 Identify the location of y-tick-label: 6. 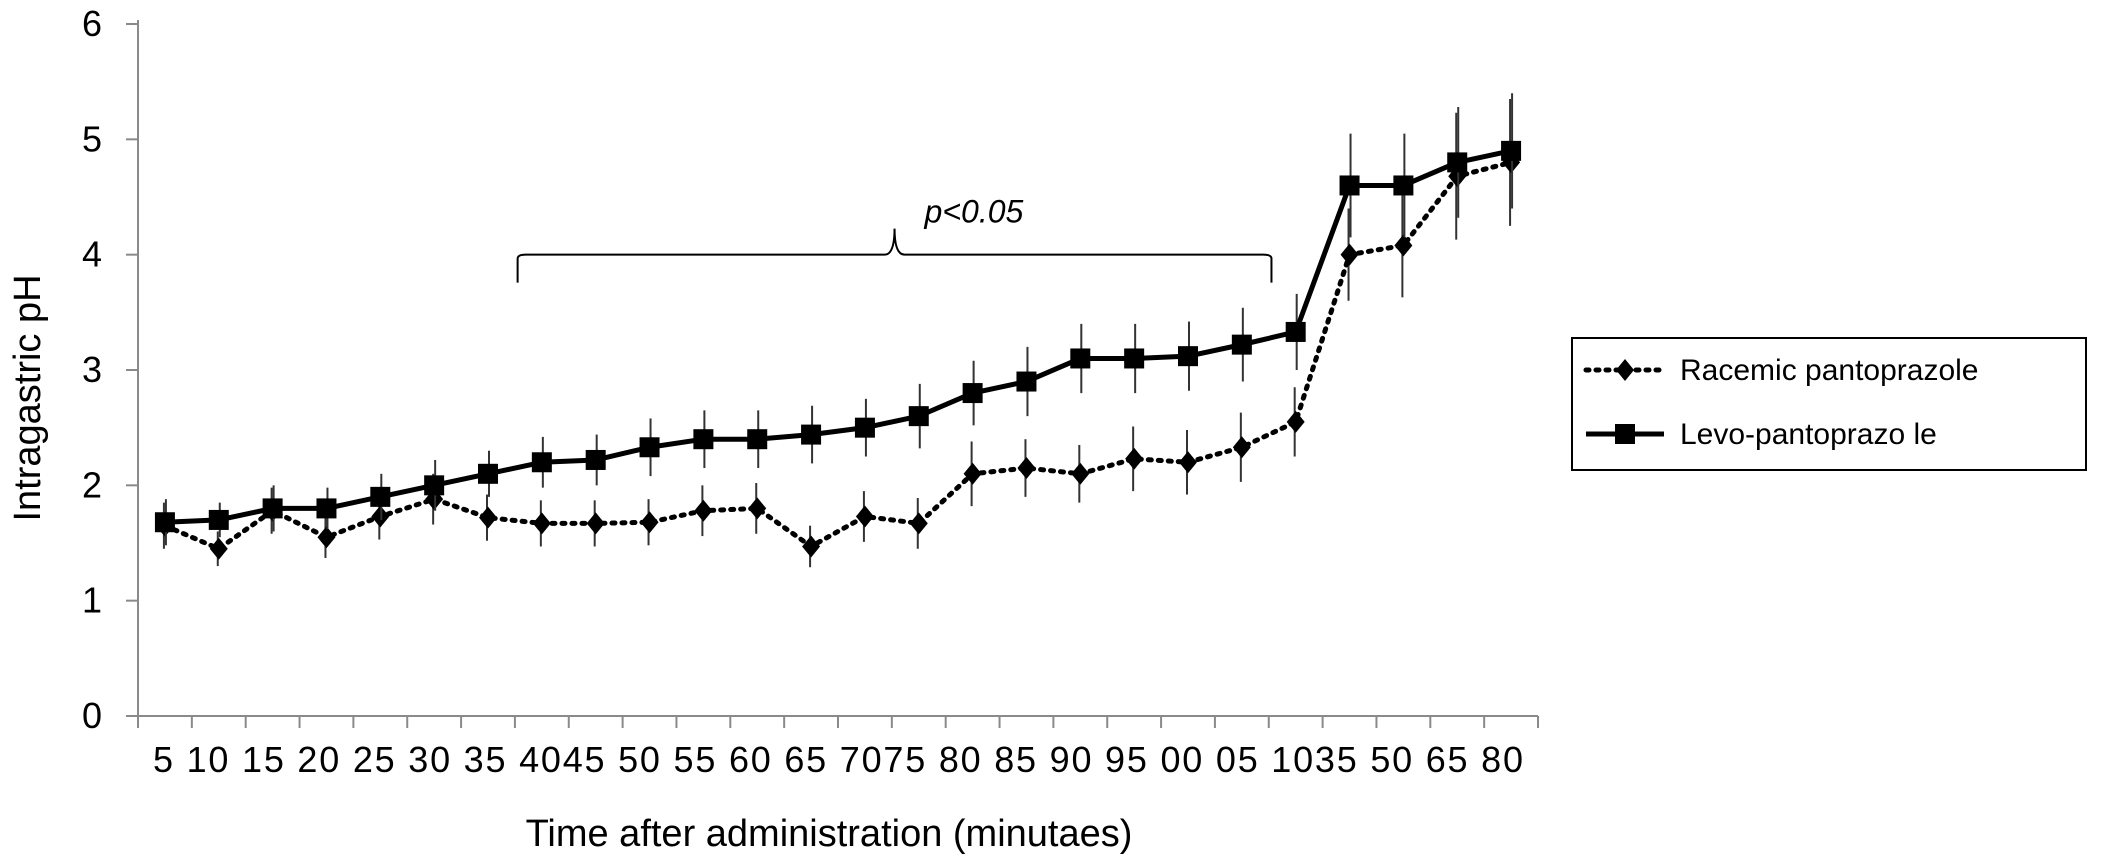
(92, 23).